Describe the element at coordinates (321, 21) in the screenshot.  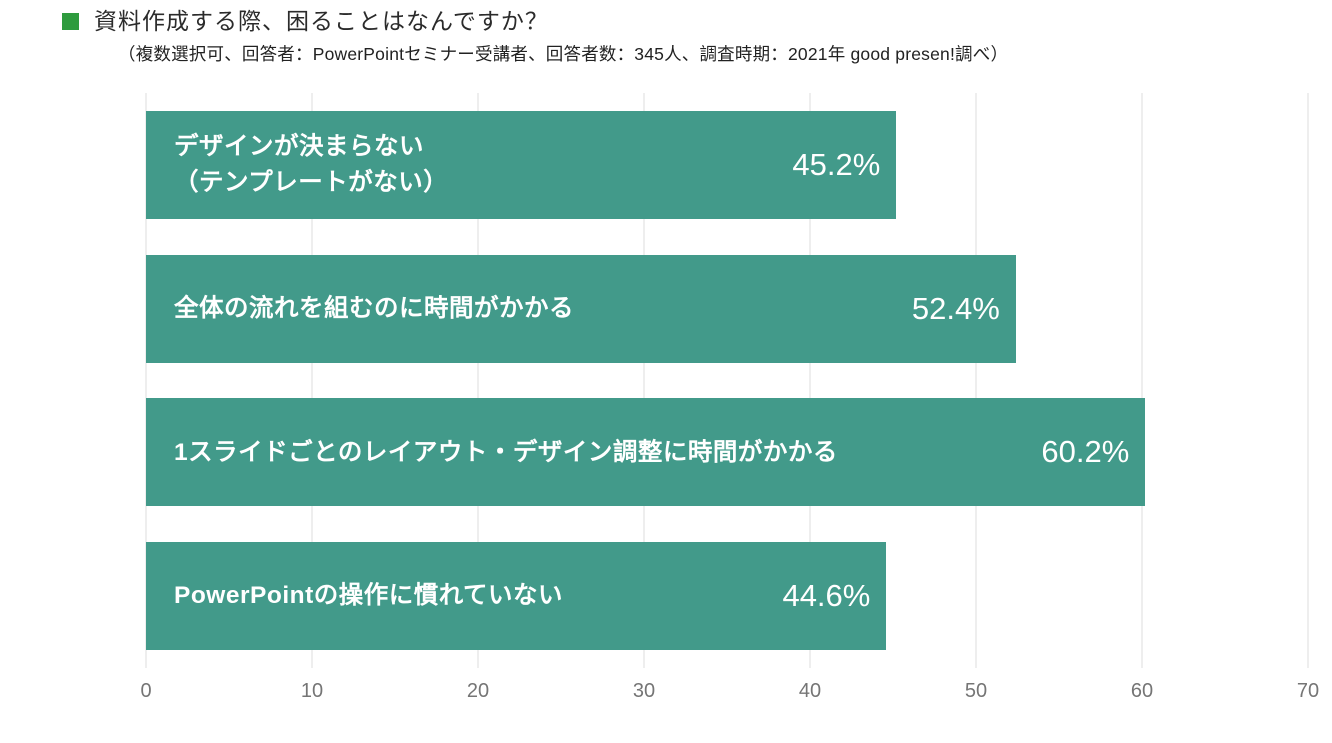
I see `chart-title: 資料作成する際、困ることはなんですか？` at that location.